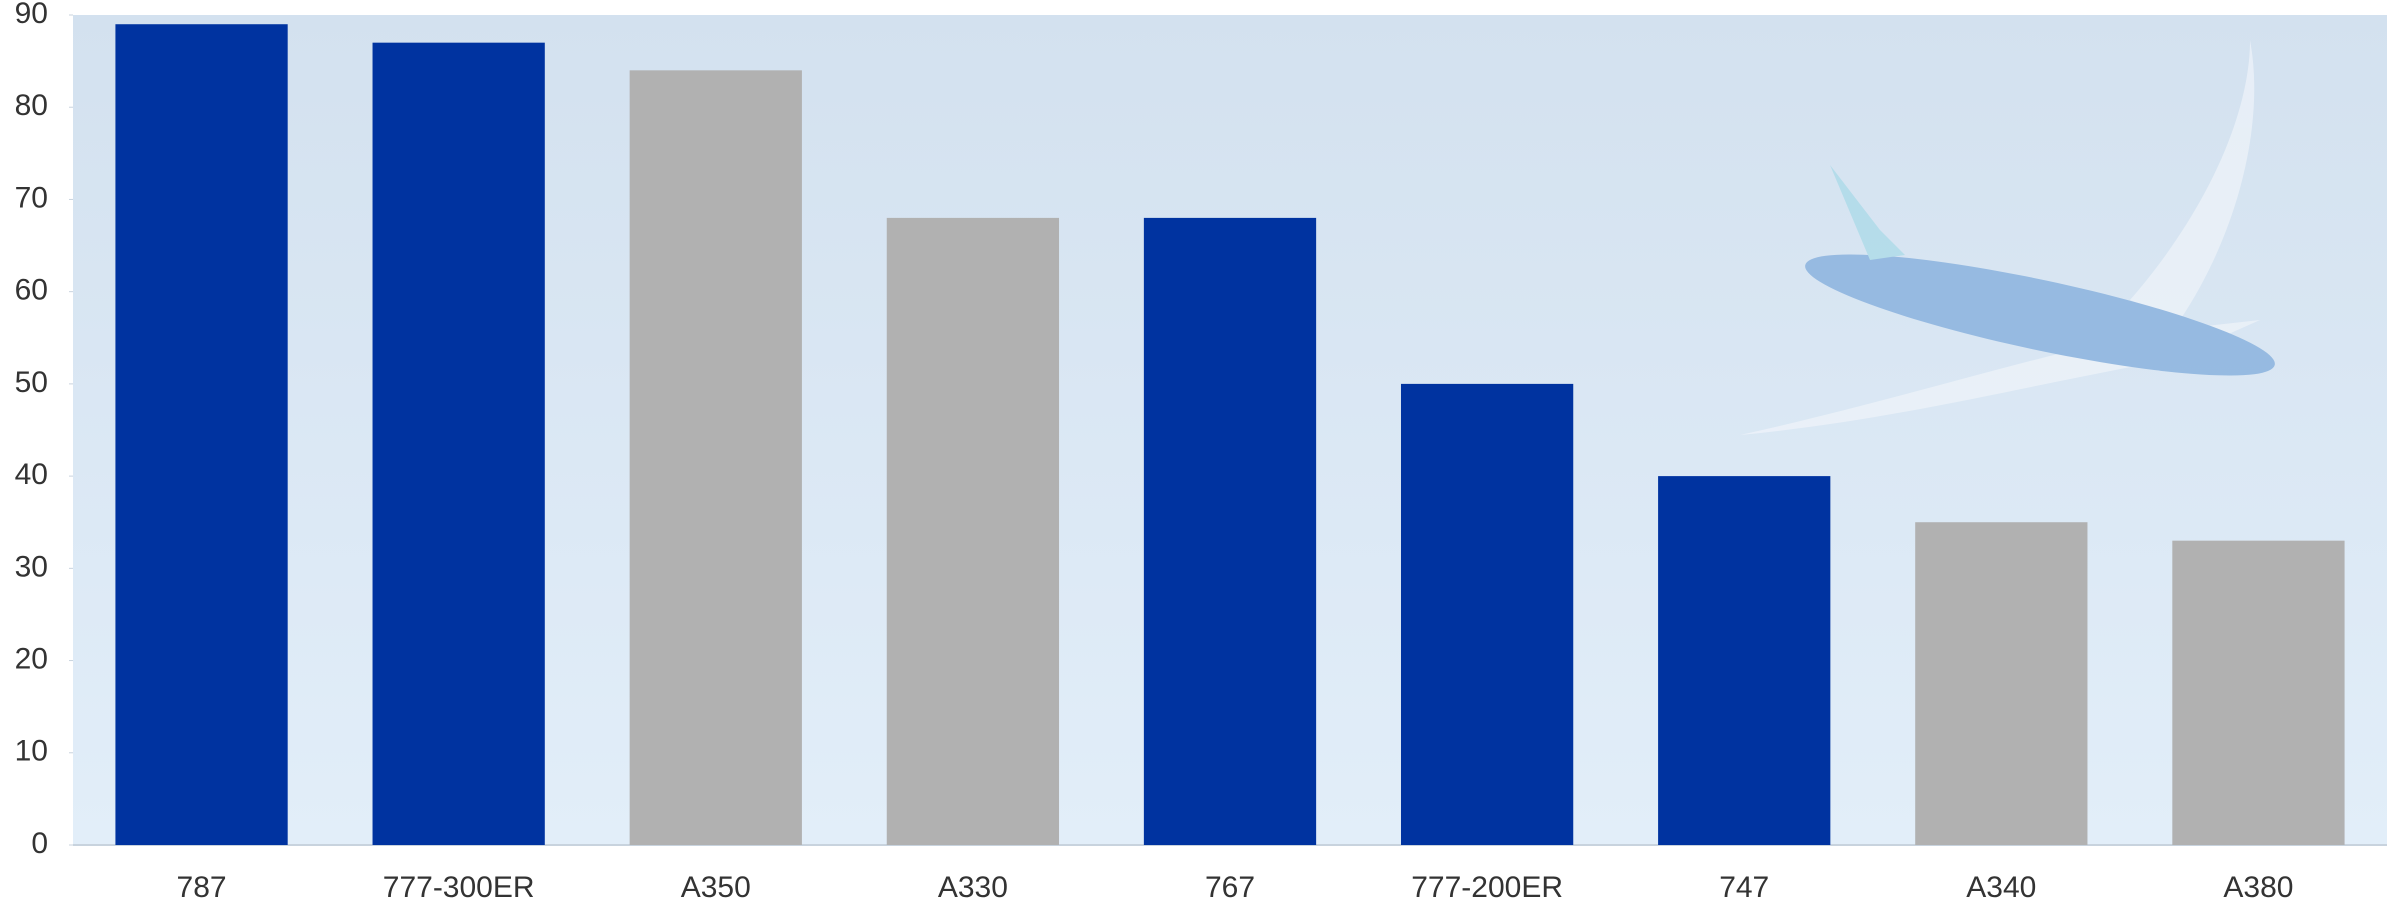 This screenshot has width=2387, height=911. Describe the element at coordinates (2001, 887) in the screenshot. I see `x-tick-label: A340` at that location.